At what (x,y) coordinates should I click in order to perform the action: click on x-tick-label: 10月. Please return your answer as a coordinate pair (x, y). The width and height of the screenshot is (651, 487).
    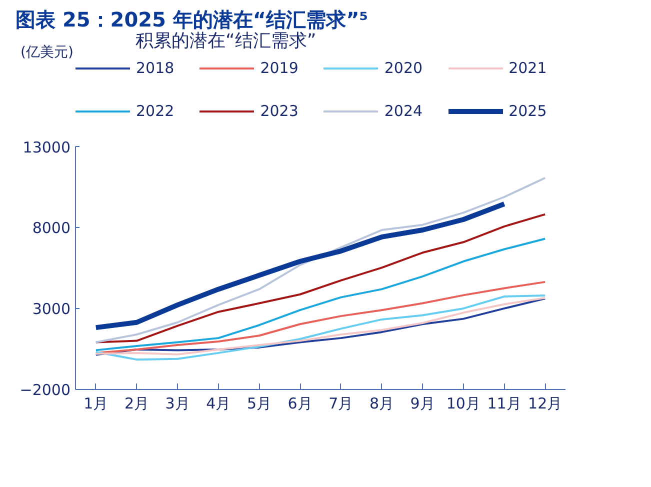
    Looking at the image, I should click on (463, 403).